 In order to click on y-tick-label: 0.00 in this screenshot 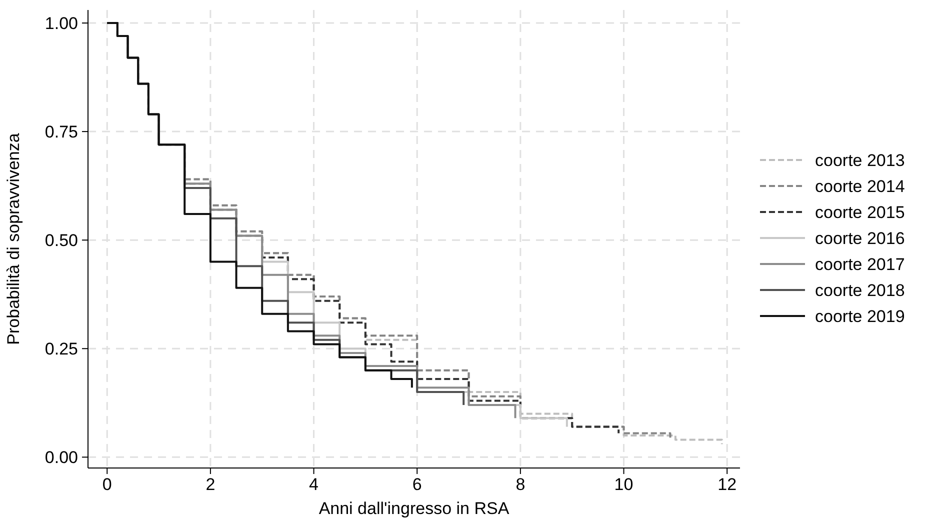, I will do `click(61, 458)`.